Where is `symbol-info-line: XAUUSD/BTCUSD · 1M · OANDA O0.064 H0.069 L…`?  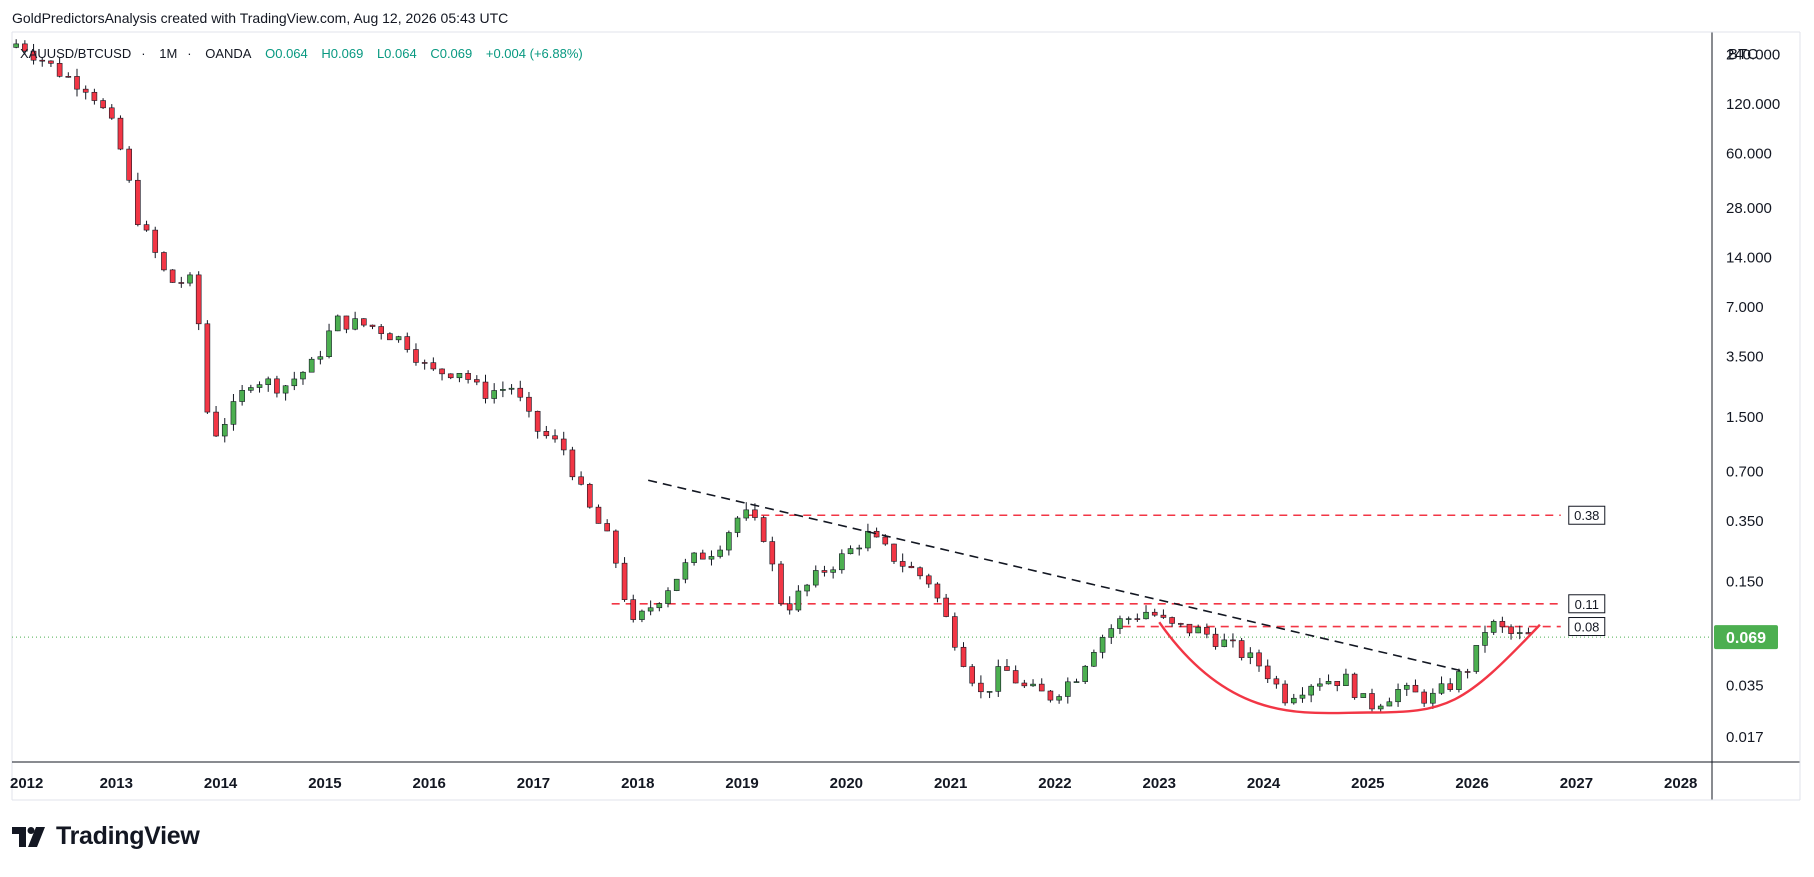
symbol-info-line: XAUUSD/BTCUSD · 1M · OANDA O0.064 H0.069 L… is located at coordinates (306, 53).